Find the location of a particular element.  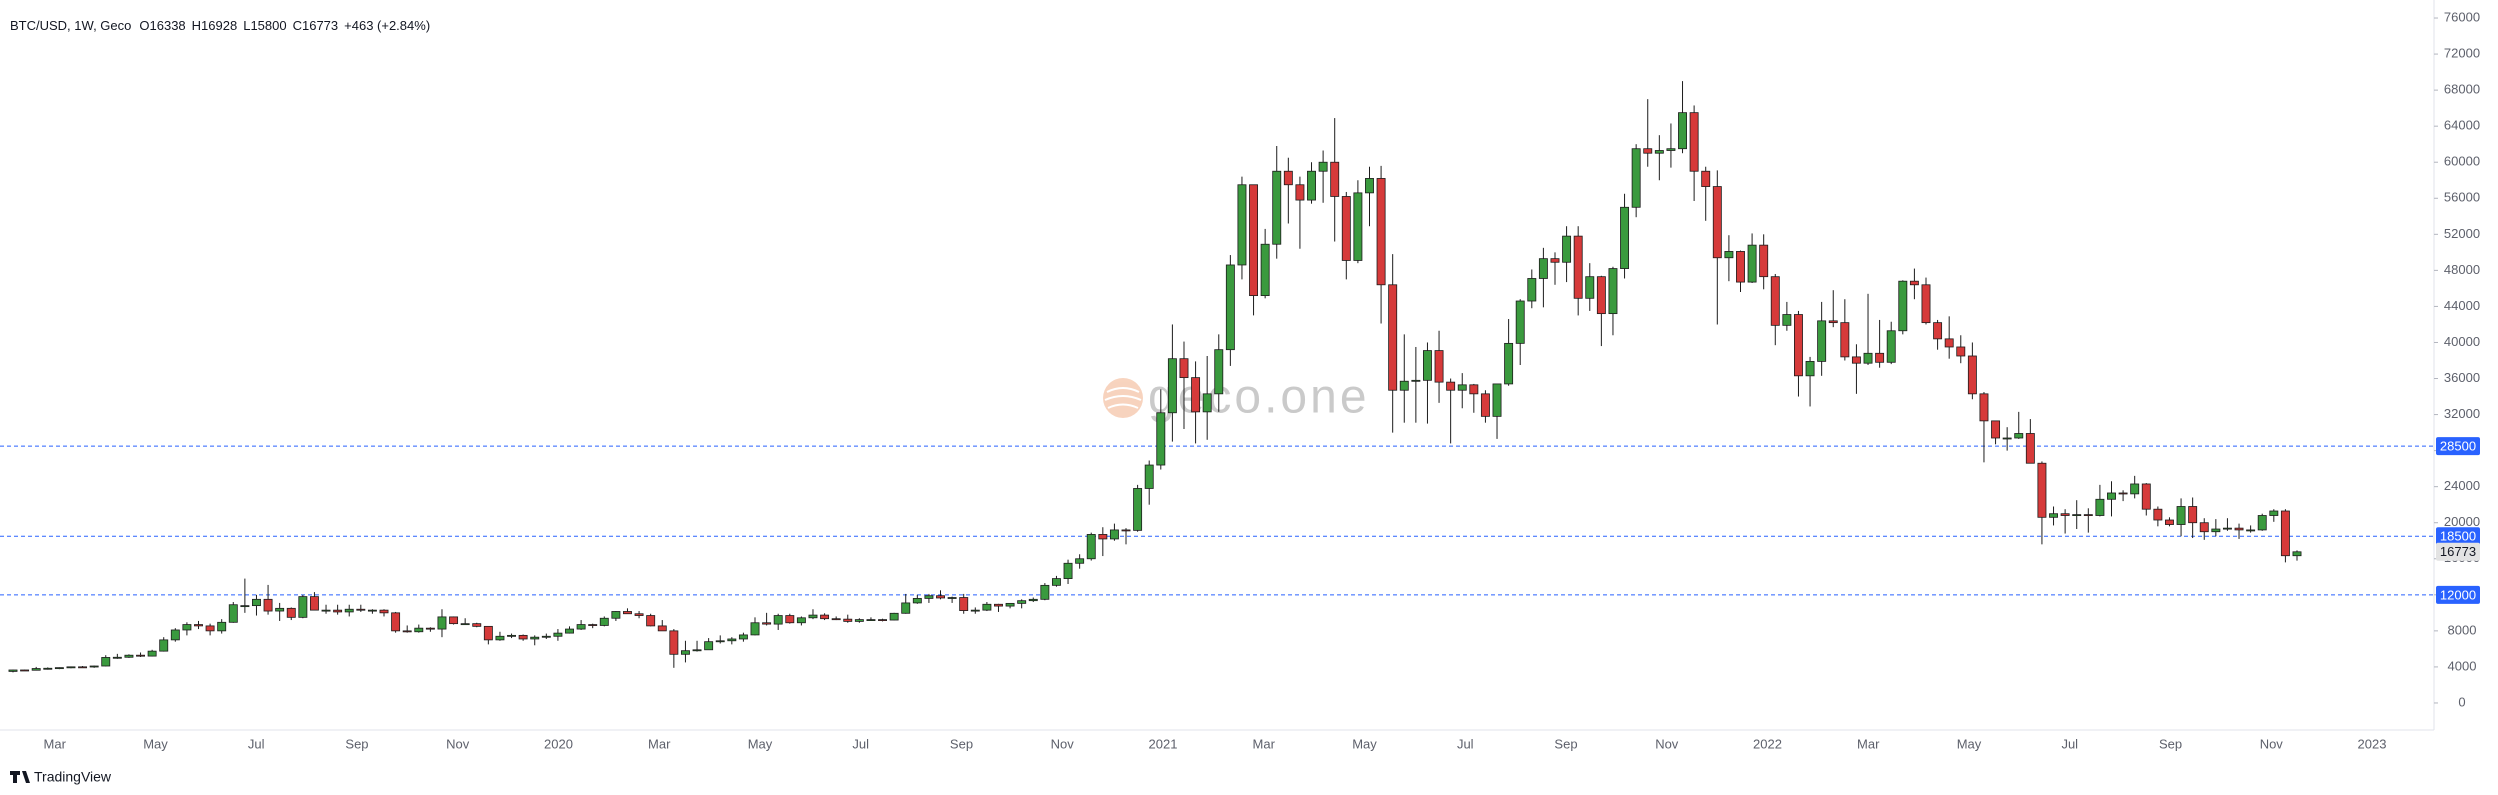

change-value: +463 (+2.84%) is located at coordinates (387, 25).